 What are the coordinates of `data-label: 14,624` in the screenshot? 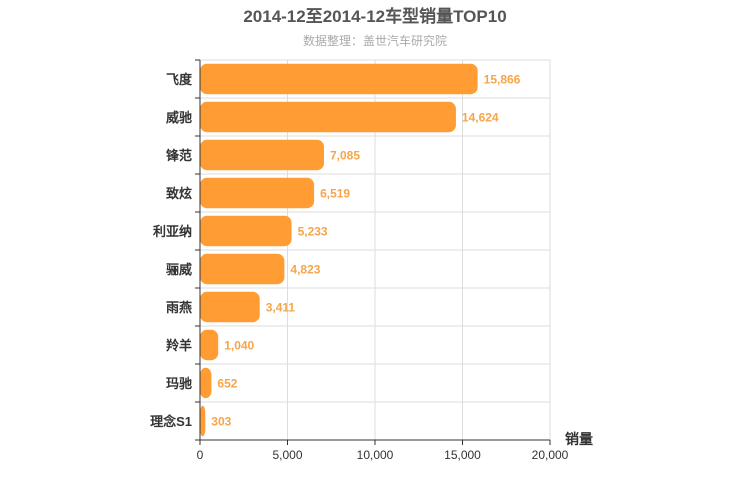 It's located at (480, 118).